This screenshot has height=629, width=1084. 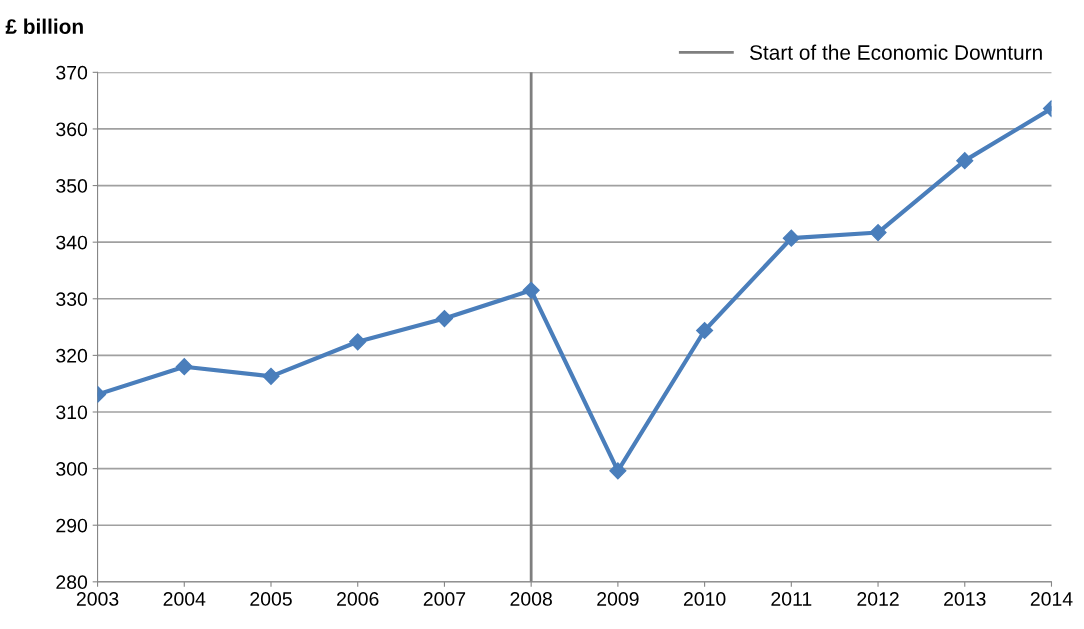 I want to click on x-tick-label: 2014, so click(x=1051, y=599).